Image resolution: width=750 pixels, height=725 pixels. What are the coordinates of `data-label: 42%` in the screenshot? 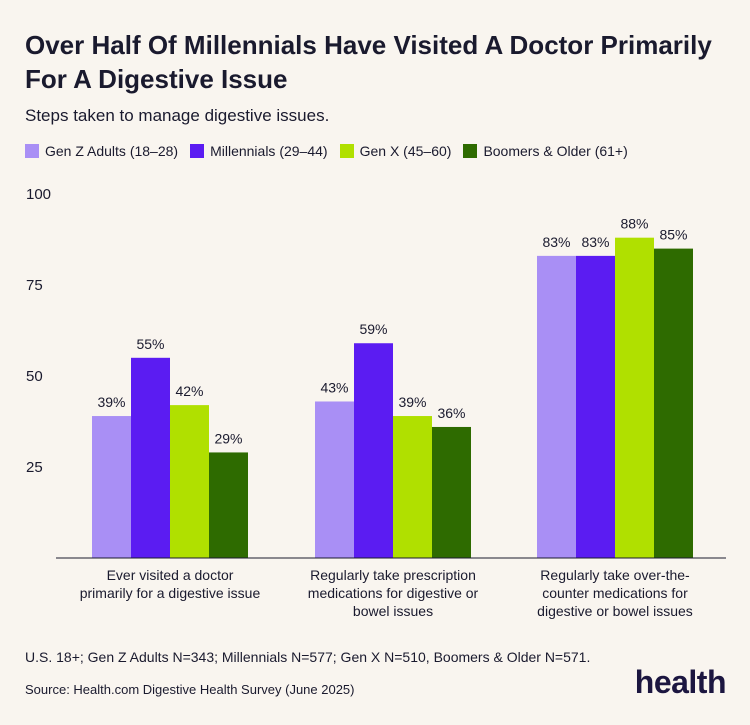 It's located at (189, 391).